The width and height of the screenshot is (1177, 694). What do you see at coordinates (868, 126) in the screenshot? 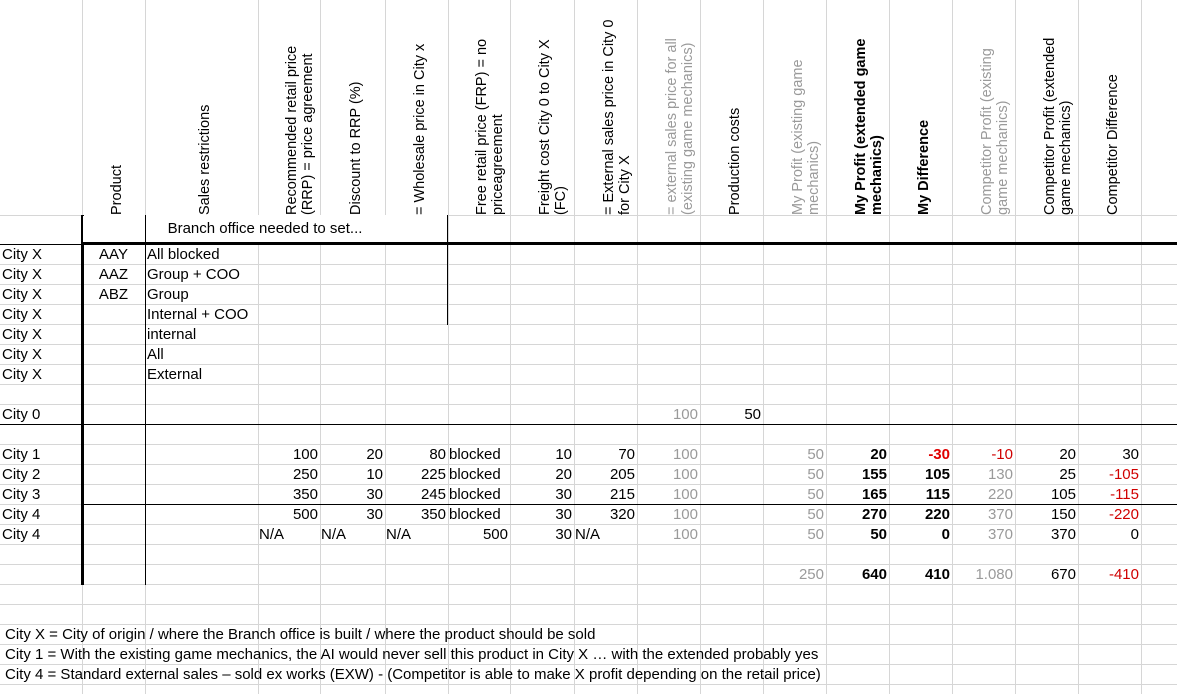
I see `column-header-label: My Profit (extended game mechanics)` at bounding box center [868, 126].